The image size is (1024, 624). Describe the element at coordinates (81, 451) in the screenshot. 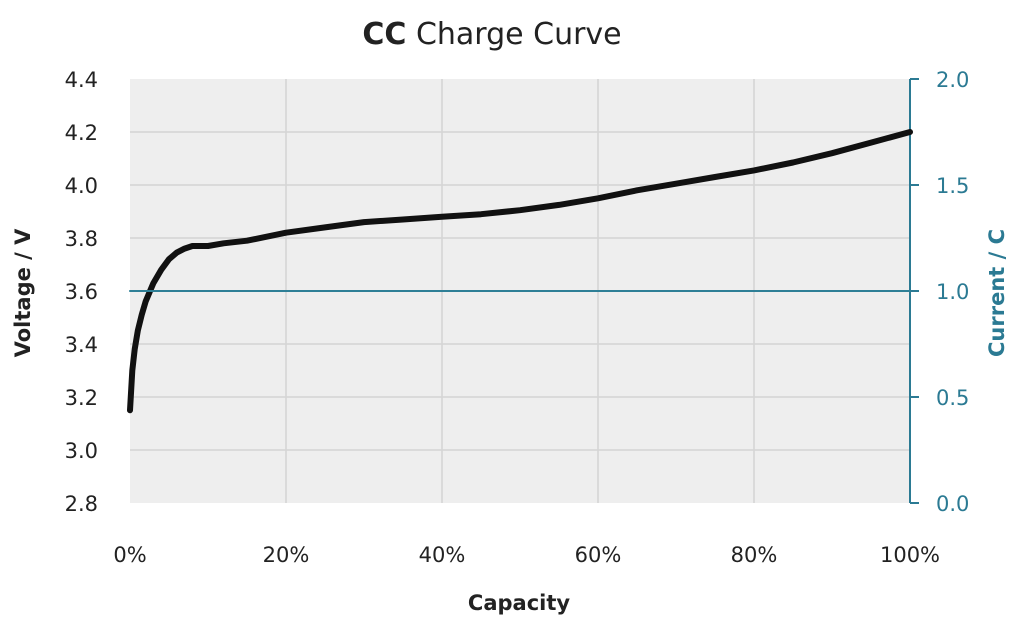

I see `y-tick-label: 3.0` at that location.